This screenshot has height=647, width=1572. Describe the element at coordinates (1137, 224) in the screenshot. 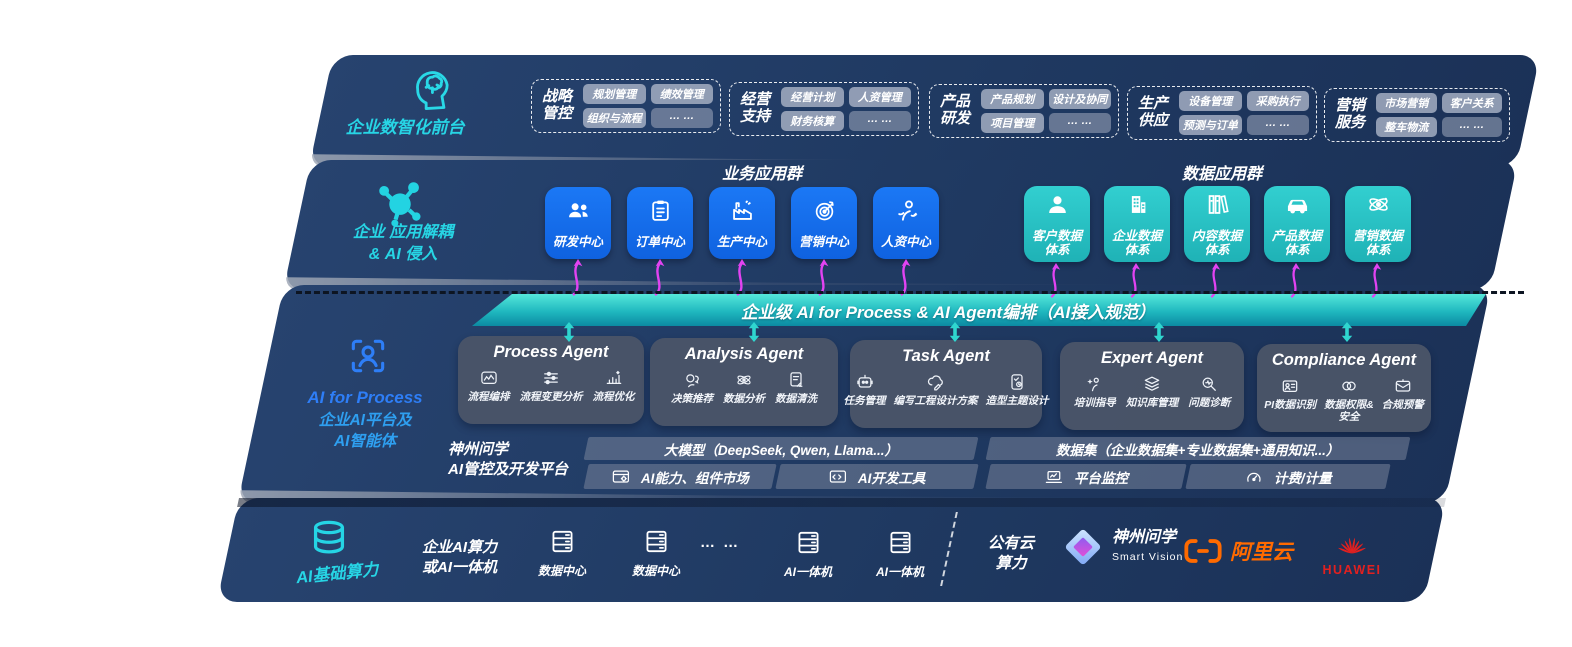

I see `tile-enterprise-data: 企业数据 体系` at that location.